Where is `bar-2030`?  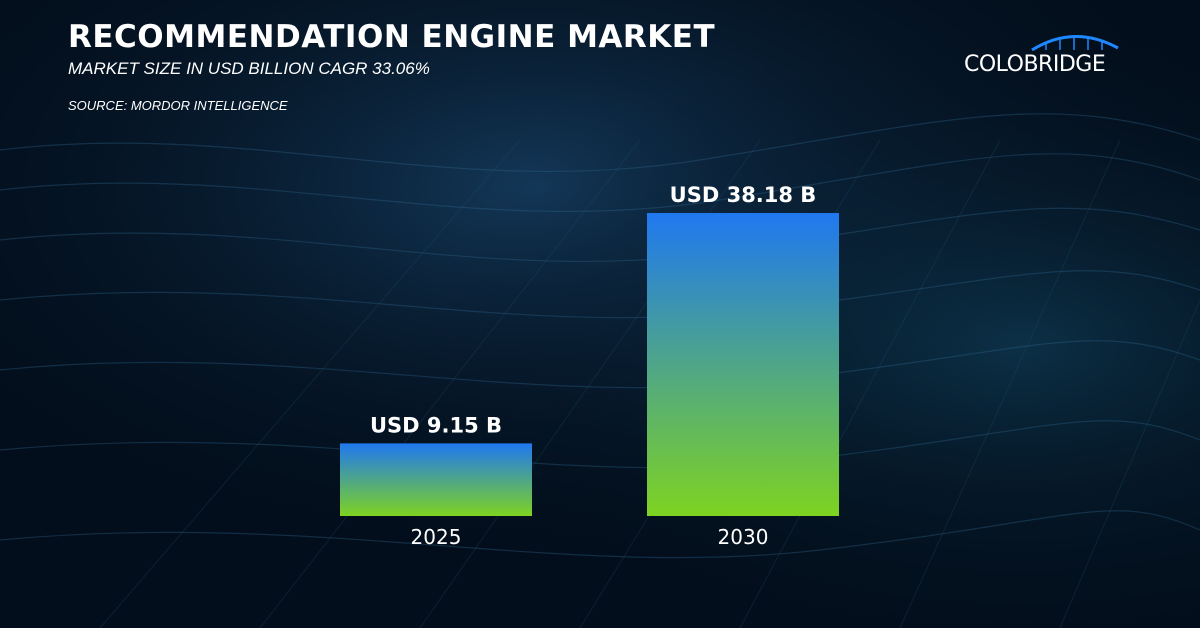 bar-2030 is located at coordinates (743, 364).